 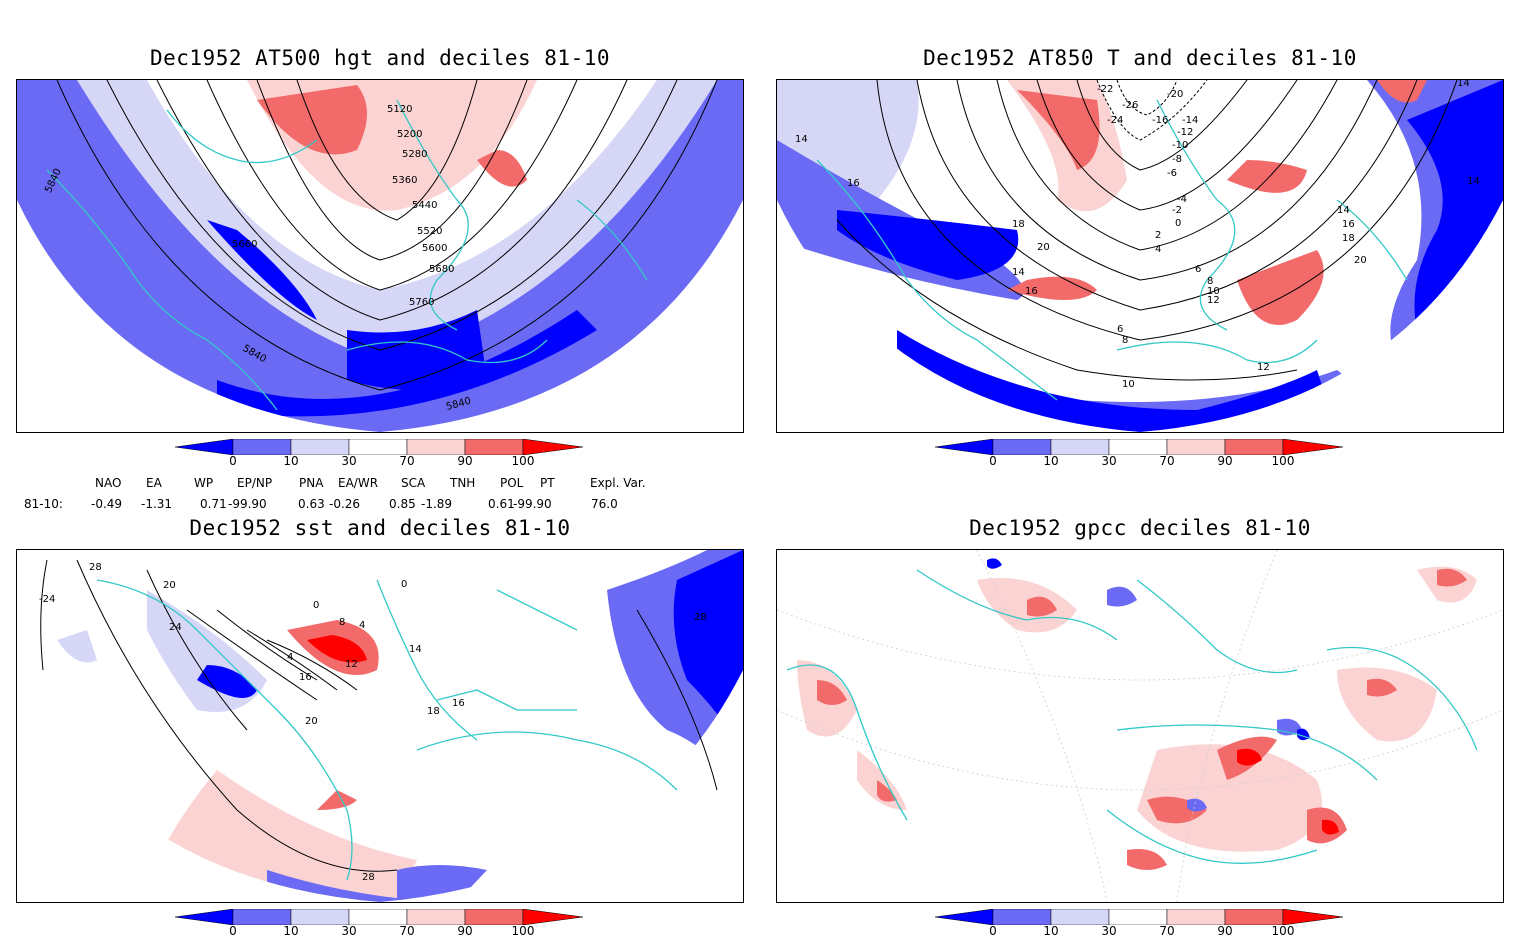 What do you see at coordinates (1128, 384) in the screenshot?
I see `t850-contour-label: 10` at bounding box center [1128, 384].